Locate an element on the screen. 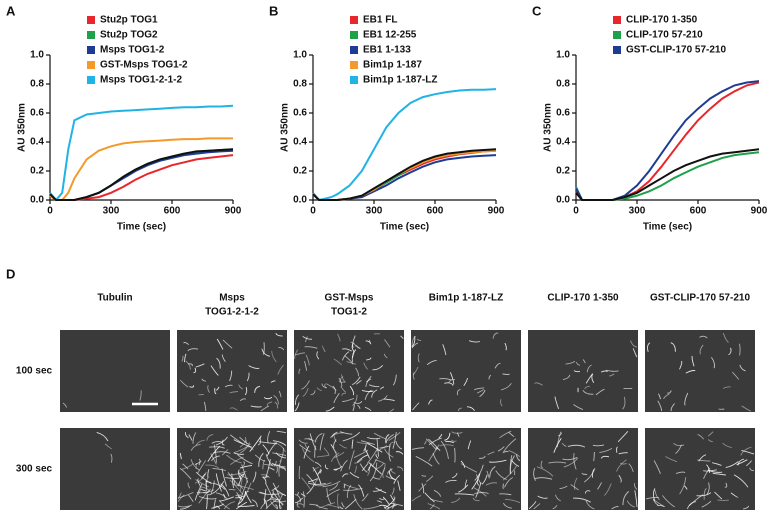 Image resolution: width=772 pixels, height=515 pixels. legend-label: CLIP-170 1-350 is located at coordinates (662, 20).